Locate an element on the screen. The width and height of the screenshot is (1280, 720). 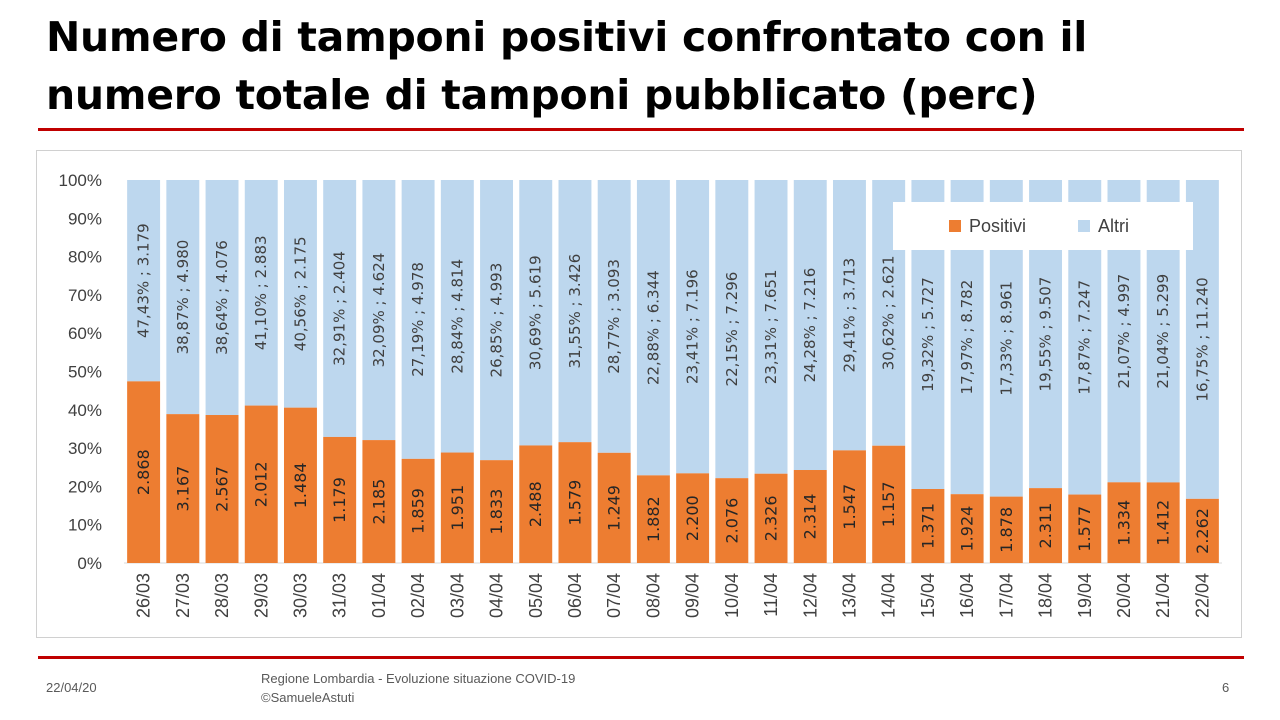
x-tick-label: 13/04 is located at coordinates (849, 595).